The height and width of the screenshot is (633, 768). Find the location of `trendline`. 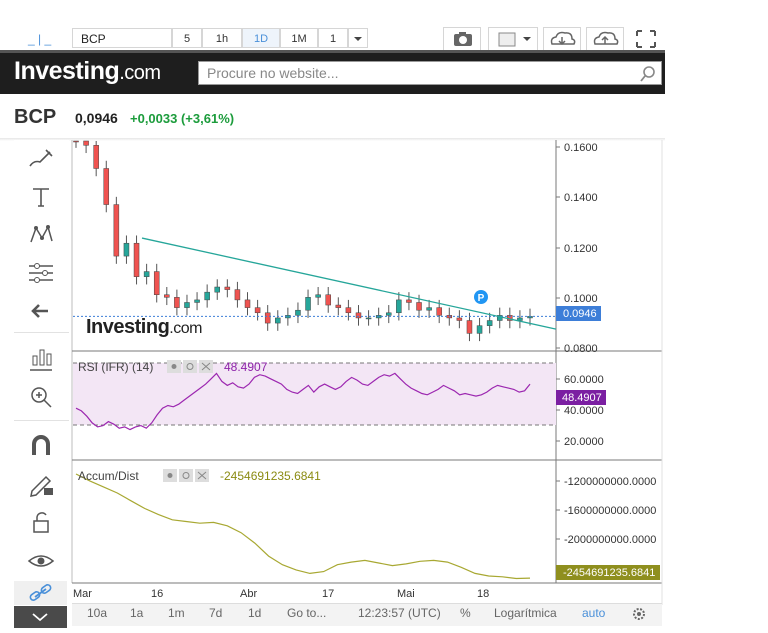

trendline is located at coordinates (349, 283).